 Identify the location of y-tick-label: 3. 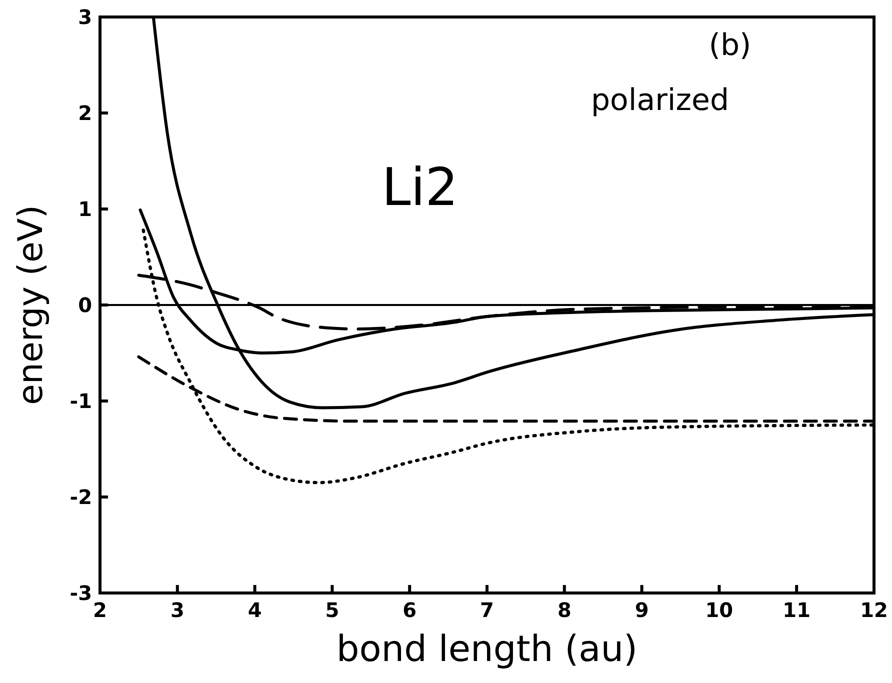
(85, 17).